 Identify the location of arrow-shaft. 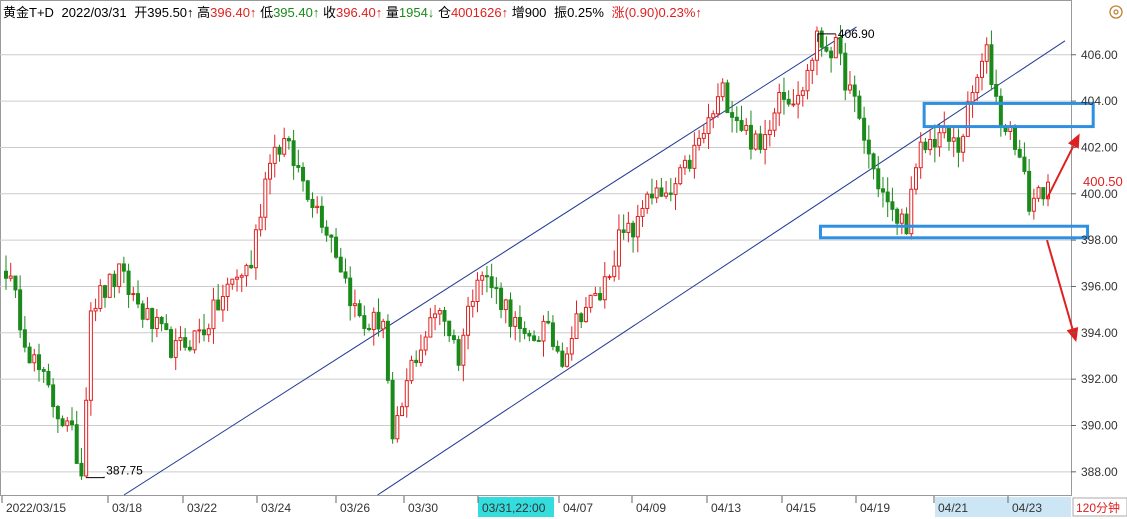
(1060, 172).